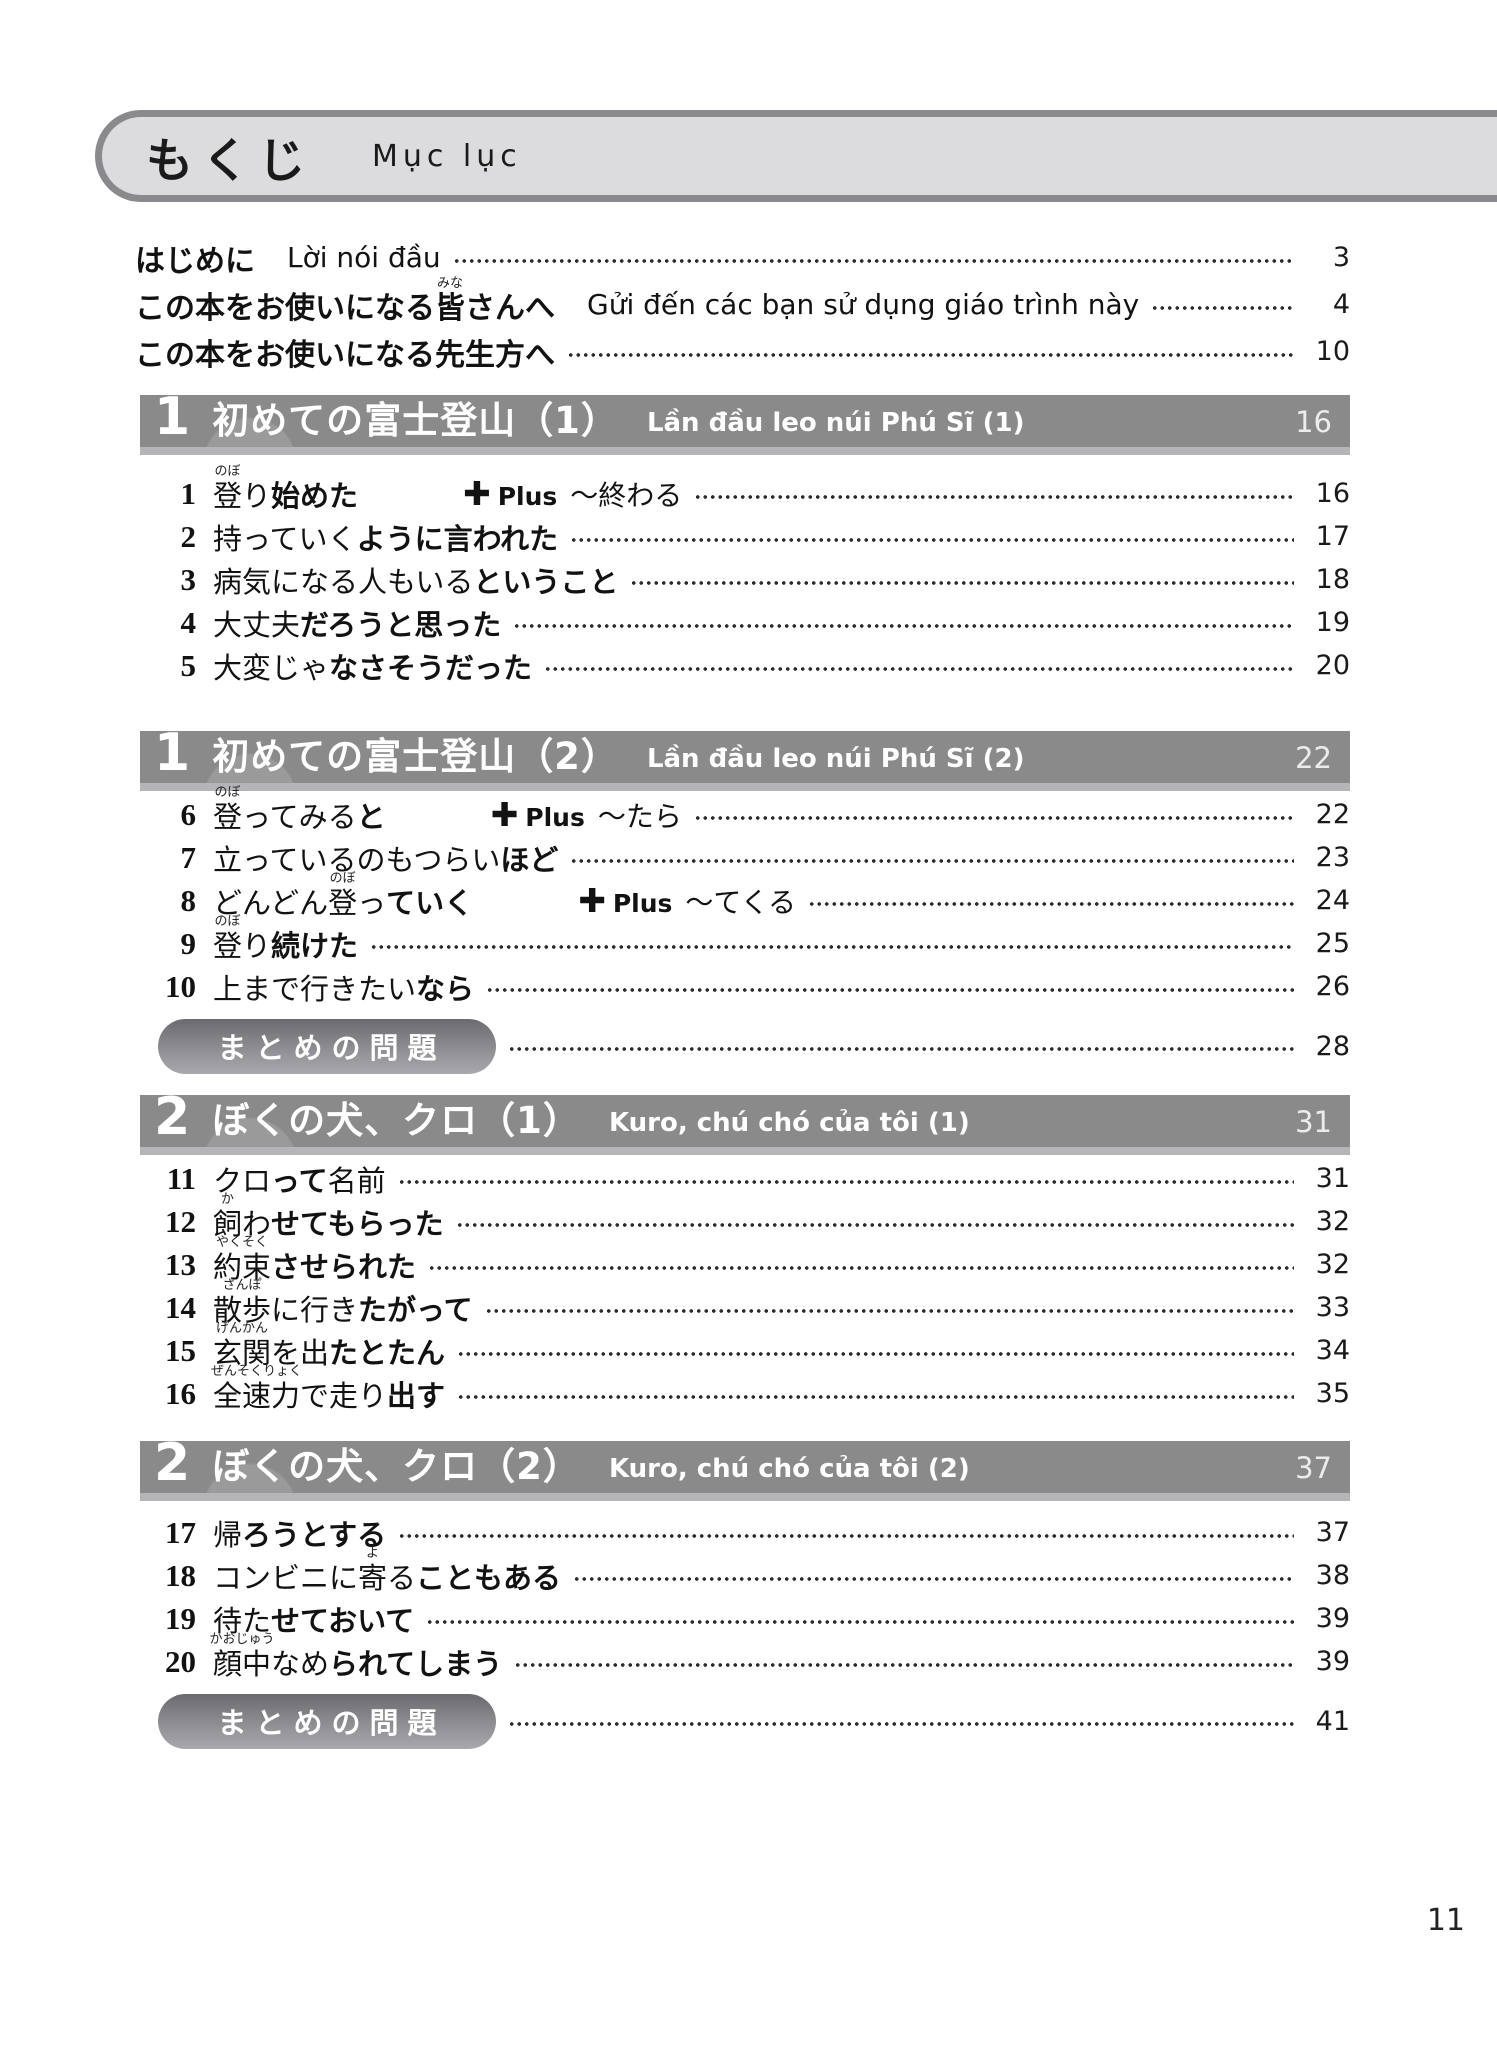 This screenshot has width=1497, height=2048. Describe the element at coordinates (750, 1658) in the screenshot. I see `lesson-row: 20 顔中 かおじゅう なめられてしまう 39` at that location.